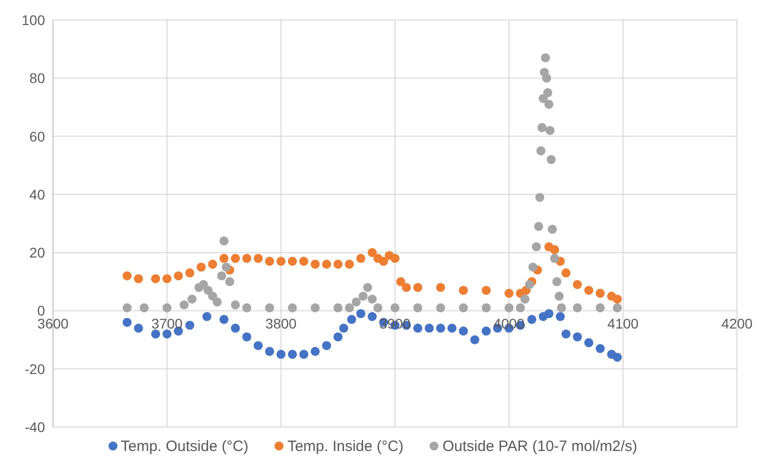  I want to click on x-tick-label: 4100, so click(623, 324).